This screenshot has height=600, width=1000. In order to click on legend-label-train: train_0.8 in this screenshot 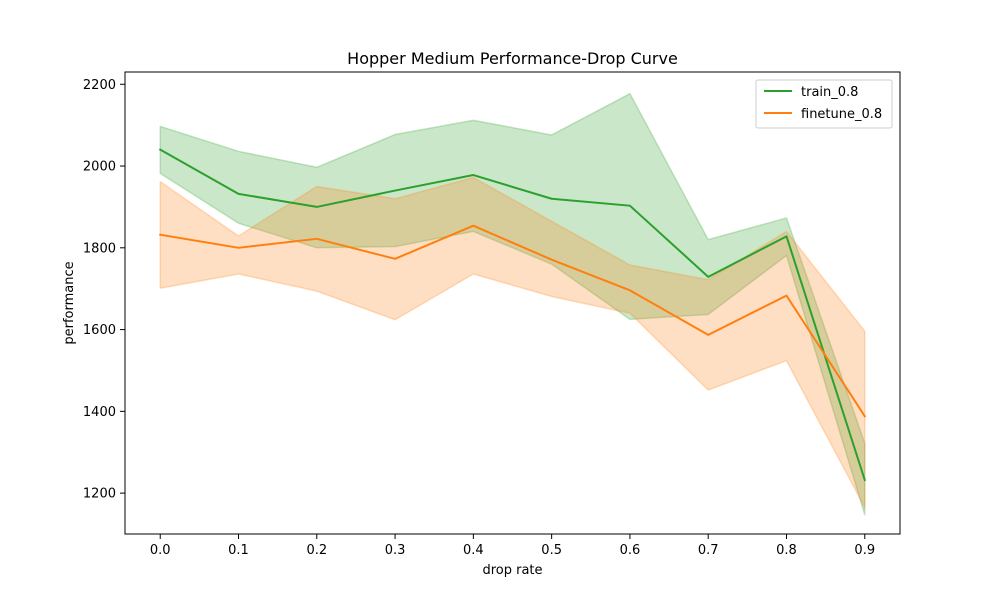, I will do `click(829, 92)`.